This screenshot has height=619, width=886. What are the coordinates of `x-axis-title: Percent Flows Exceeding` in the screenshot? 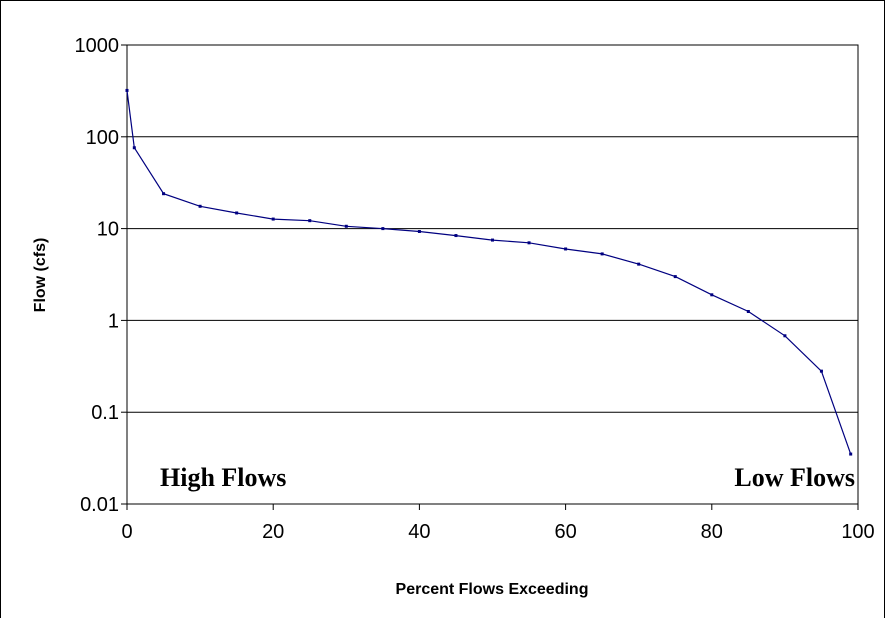 It's located at (492, 589).